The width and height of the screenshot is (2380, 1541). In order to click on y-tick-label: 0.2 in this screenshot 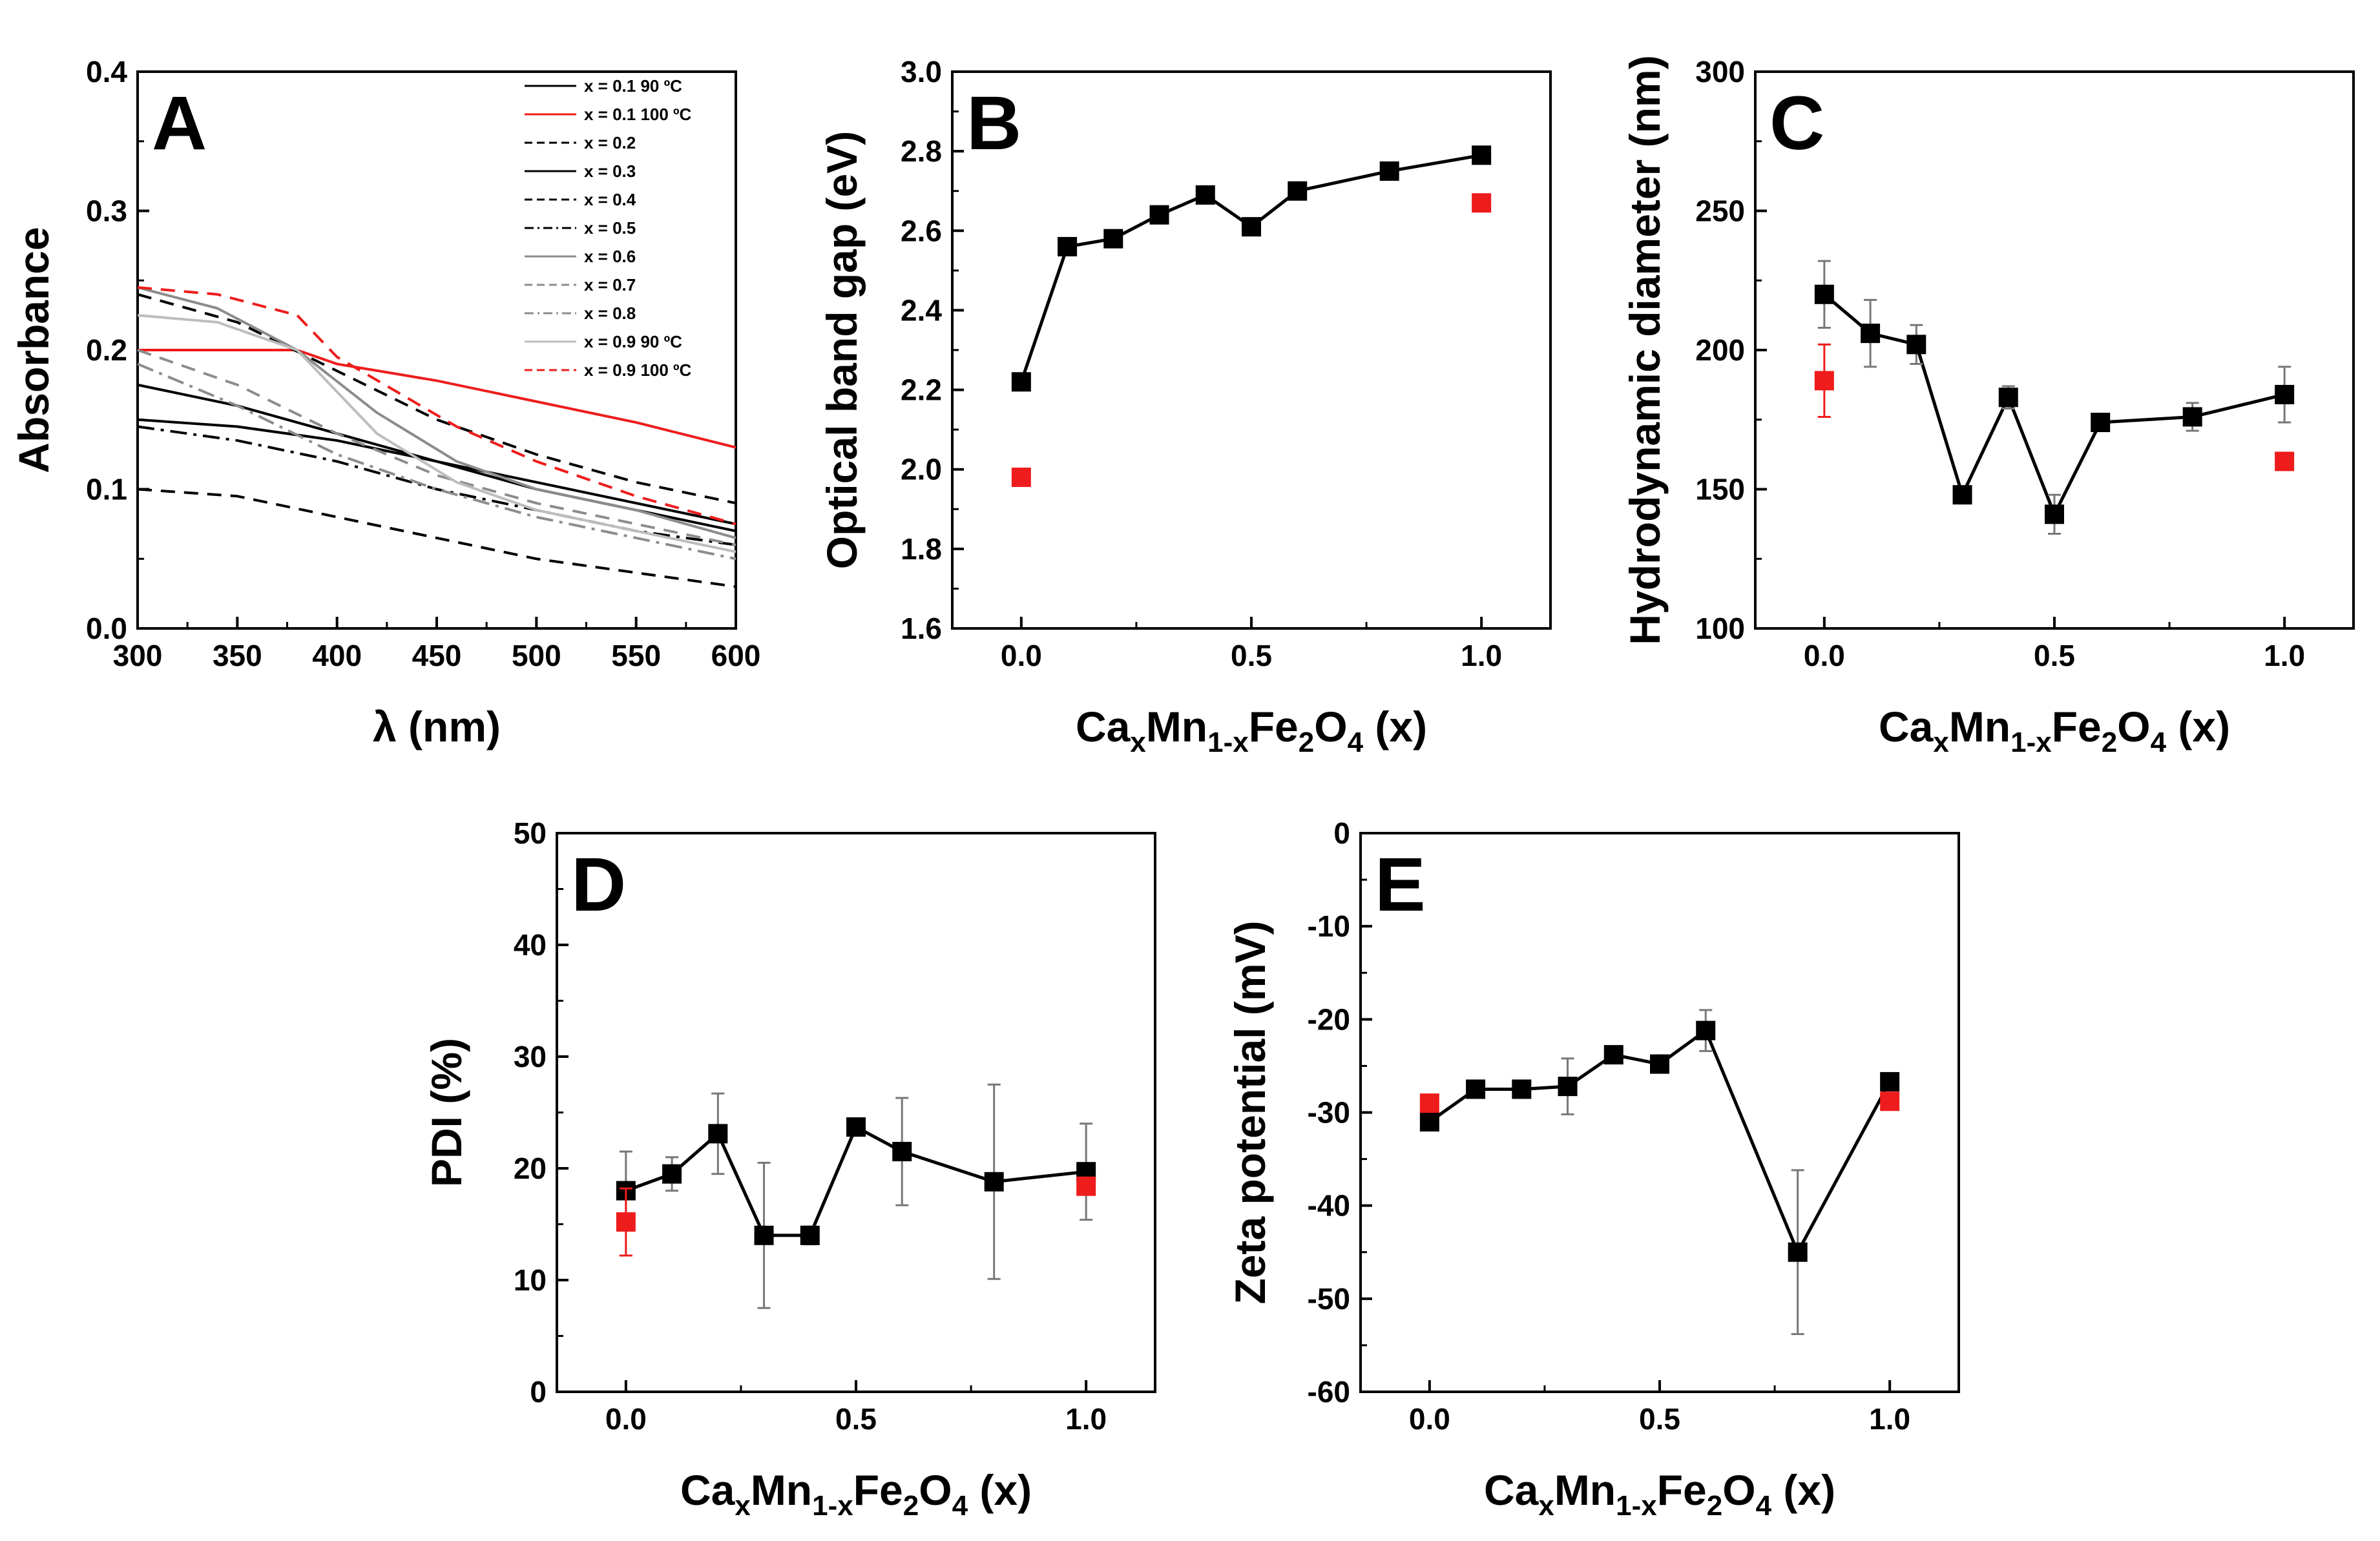, I will do `click(106, 350)`.